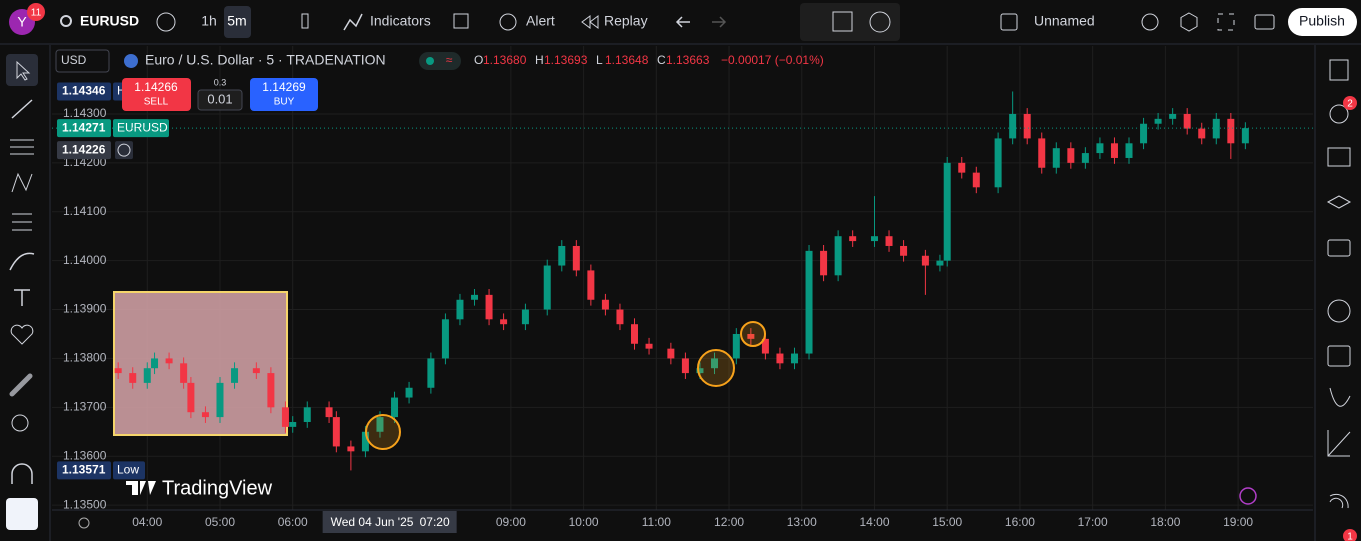 The image size is (1361, 541). I want to click on forecast-tool, so click(22, 222).